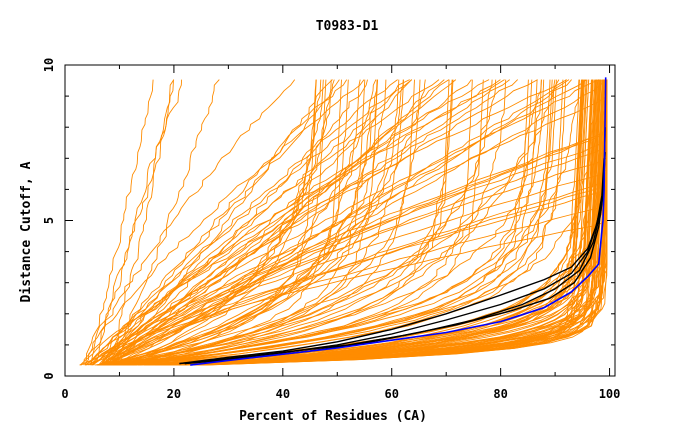  Describe the element at coordinates (347, 26) in the screenshot. I see `chart-title: T0983-D1` at that location.